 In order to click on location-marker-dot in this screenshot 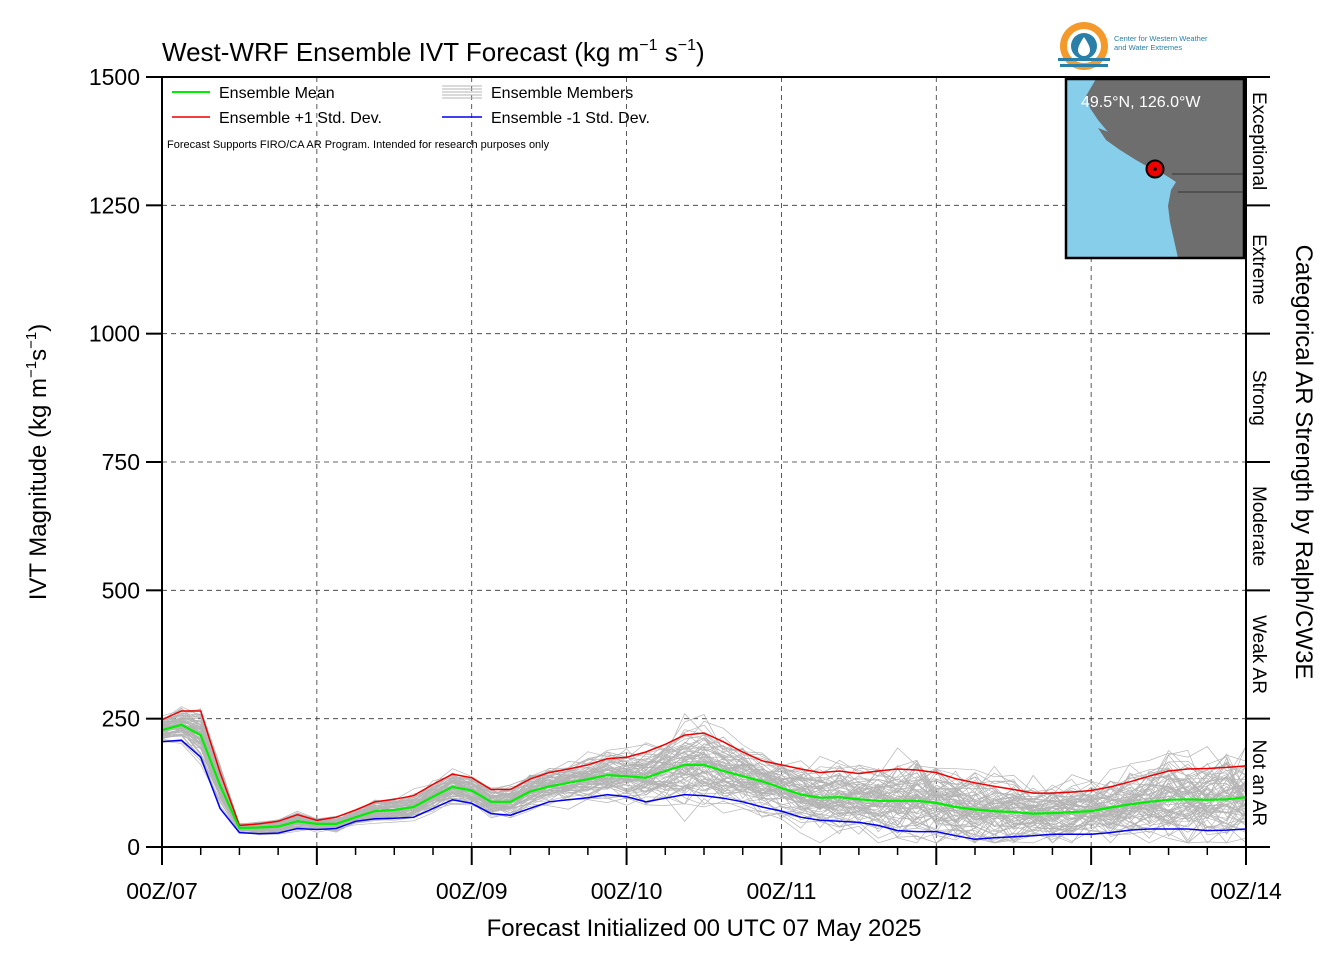, I will do `click(1155, 169)`.